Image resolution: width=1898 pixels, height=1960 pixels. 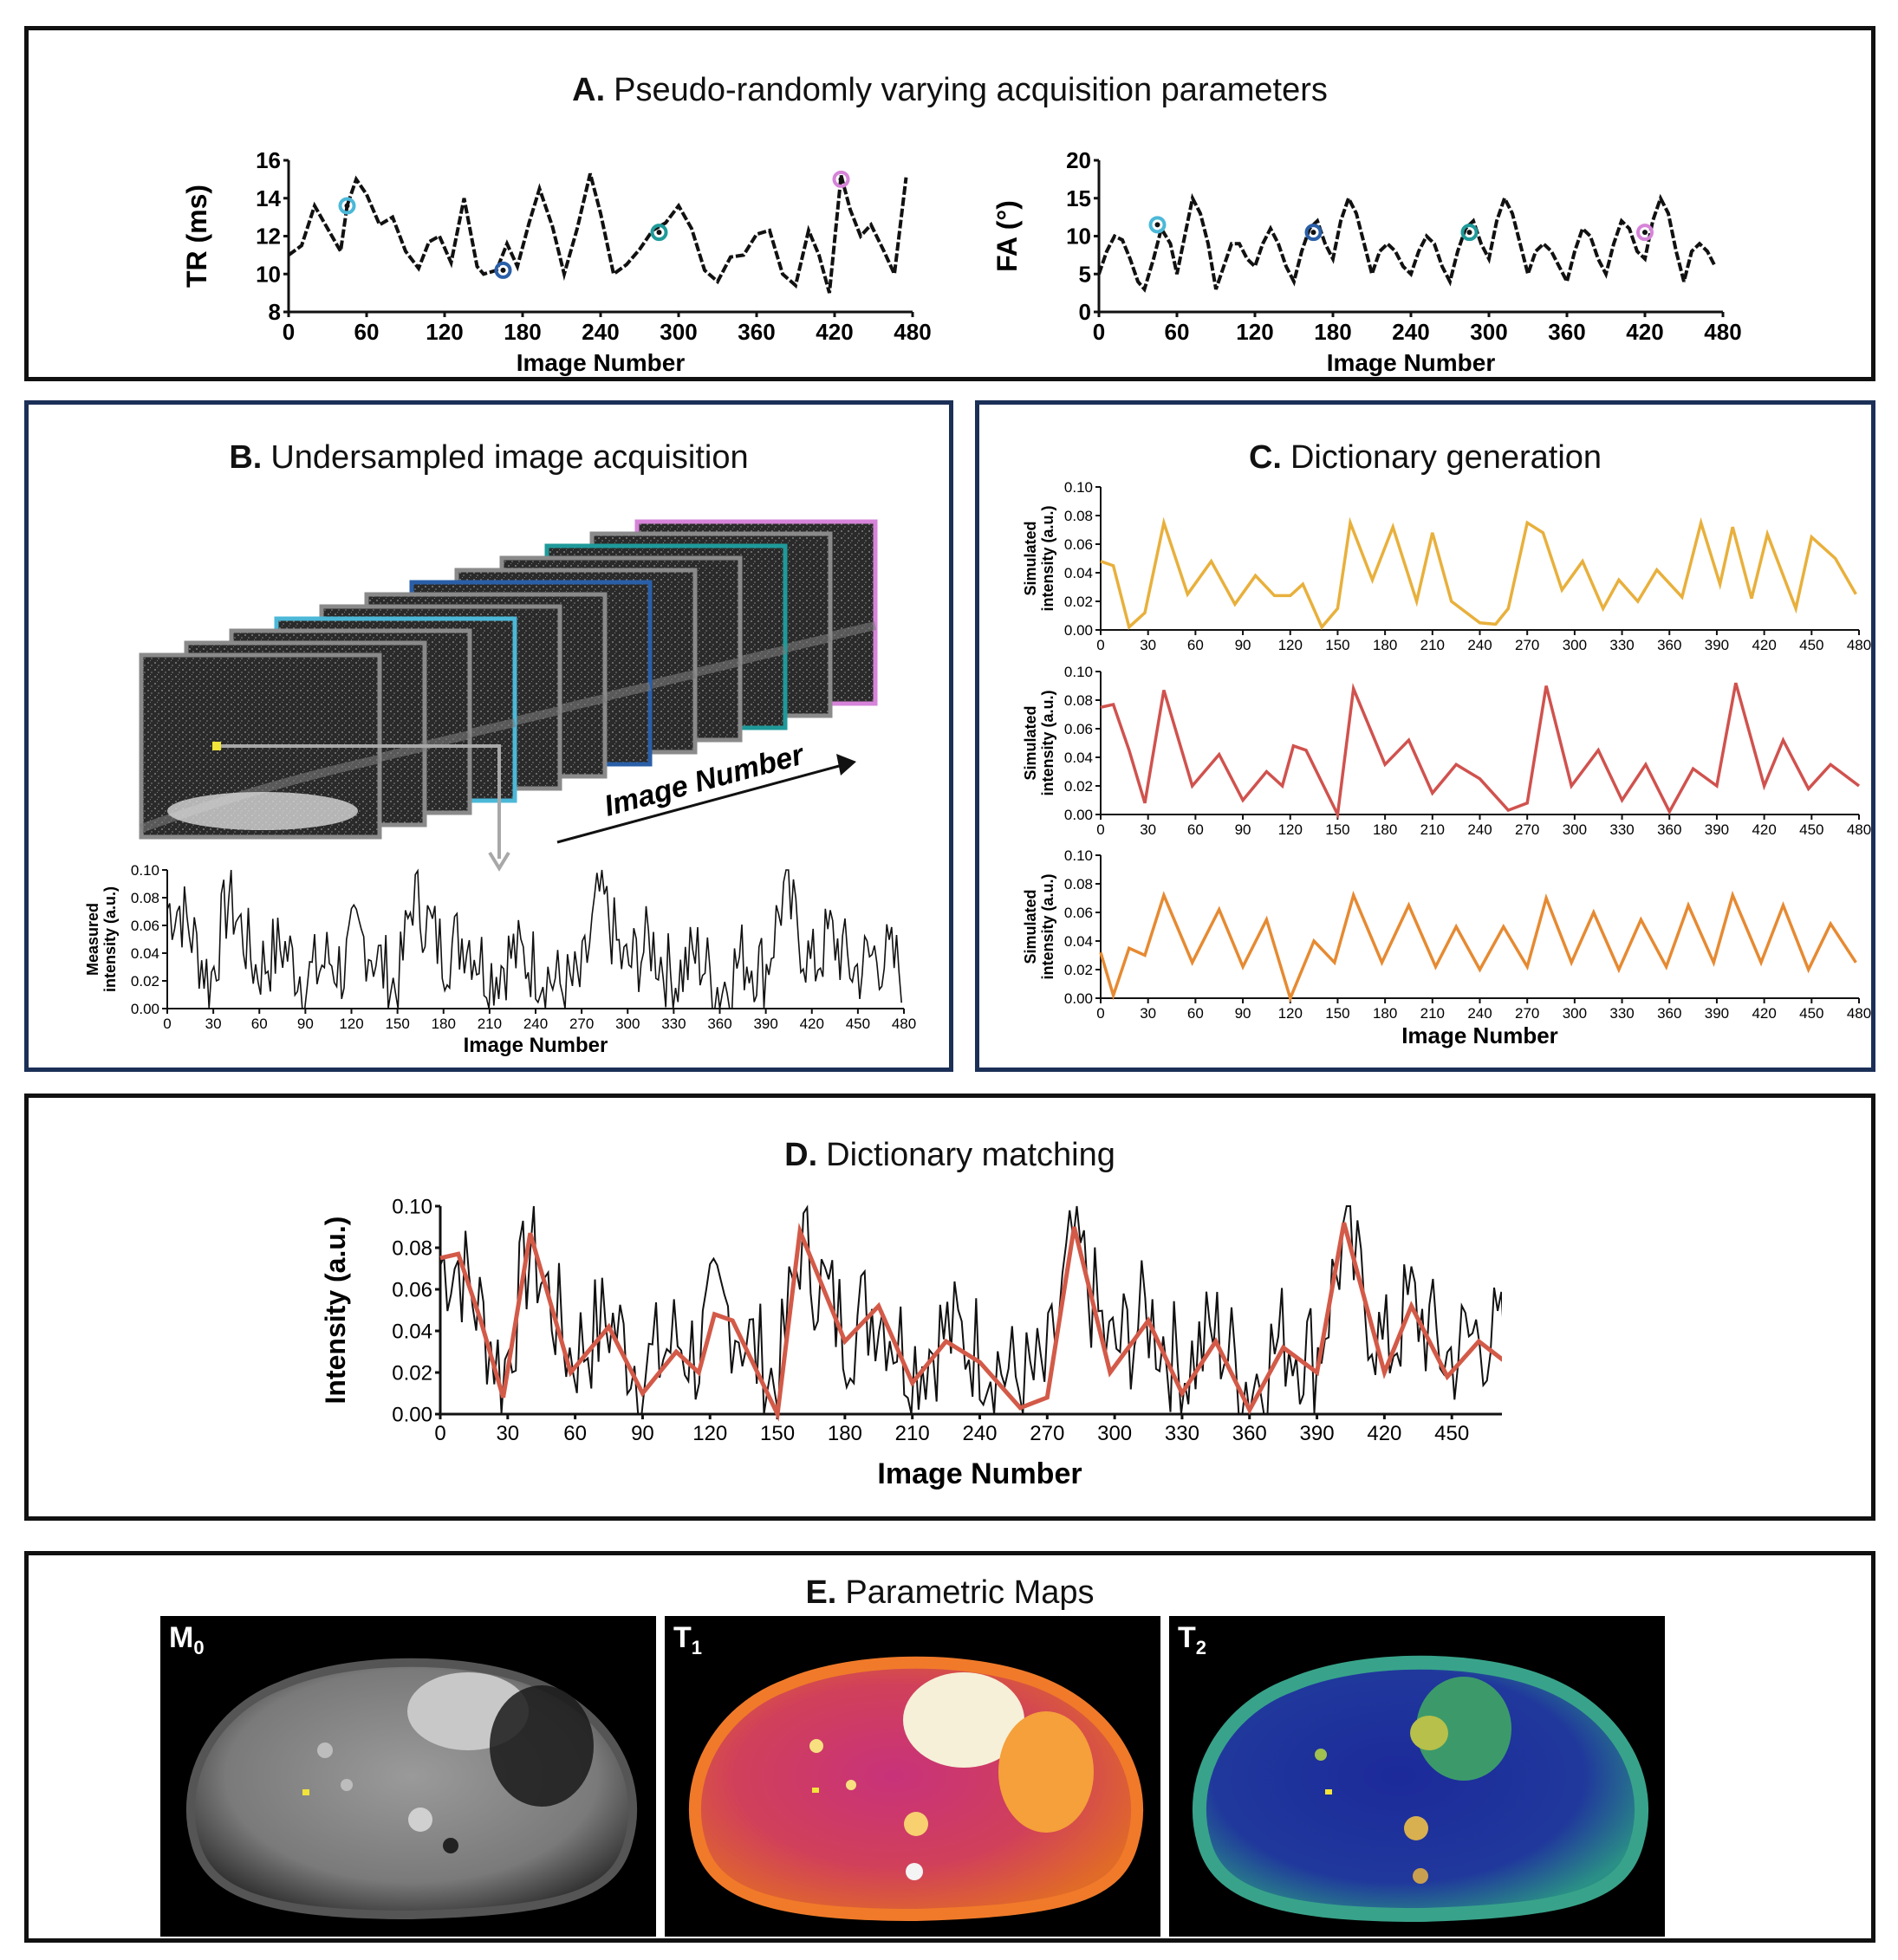 I want to click on image-number-arrowhead, so click(x=846, y=765).